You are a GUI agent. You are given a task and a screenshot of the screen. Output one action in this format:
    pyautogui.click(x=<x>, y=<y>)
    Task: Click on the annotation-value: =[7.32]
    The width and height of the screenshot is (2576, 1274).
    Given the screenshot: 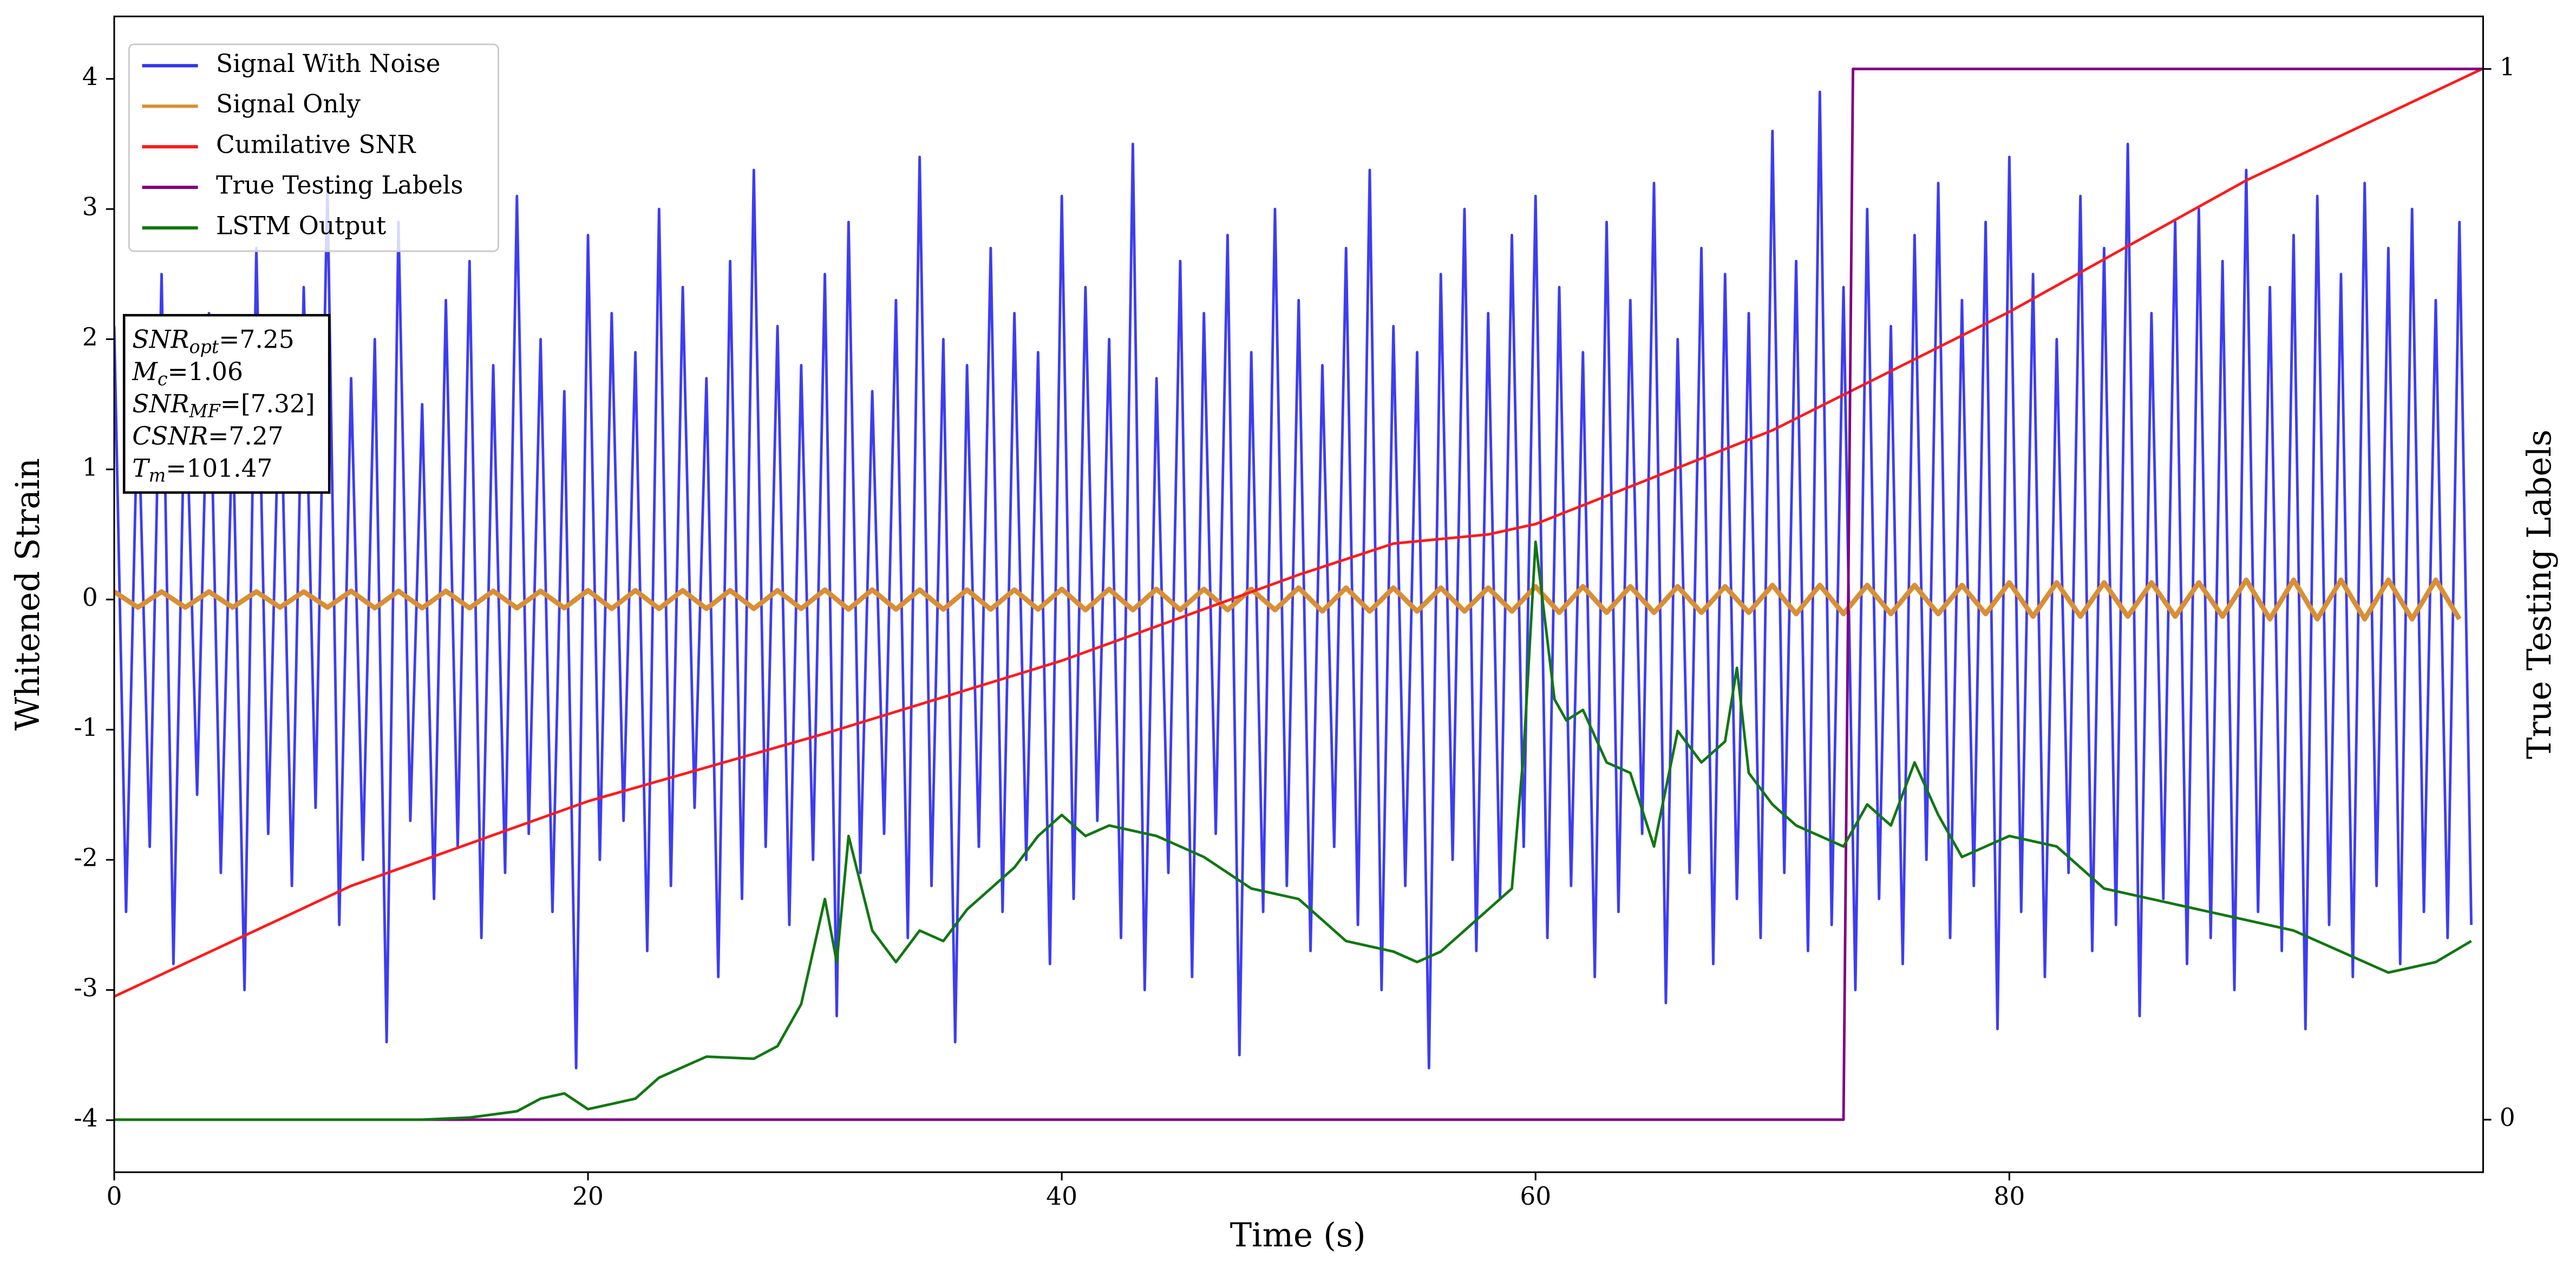 What is the action you would take?
    pyautogui.click(x=267, y=403)
    